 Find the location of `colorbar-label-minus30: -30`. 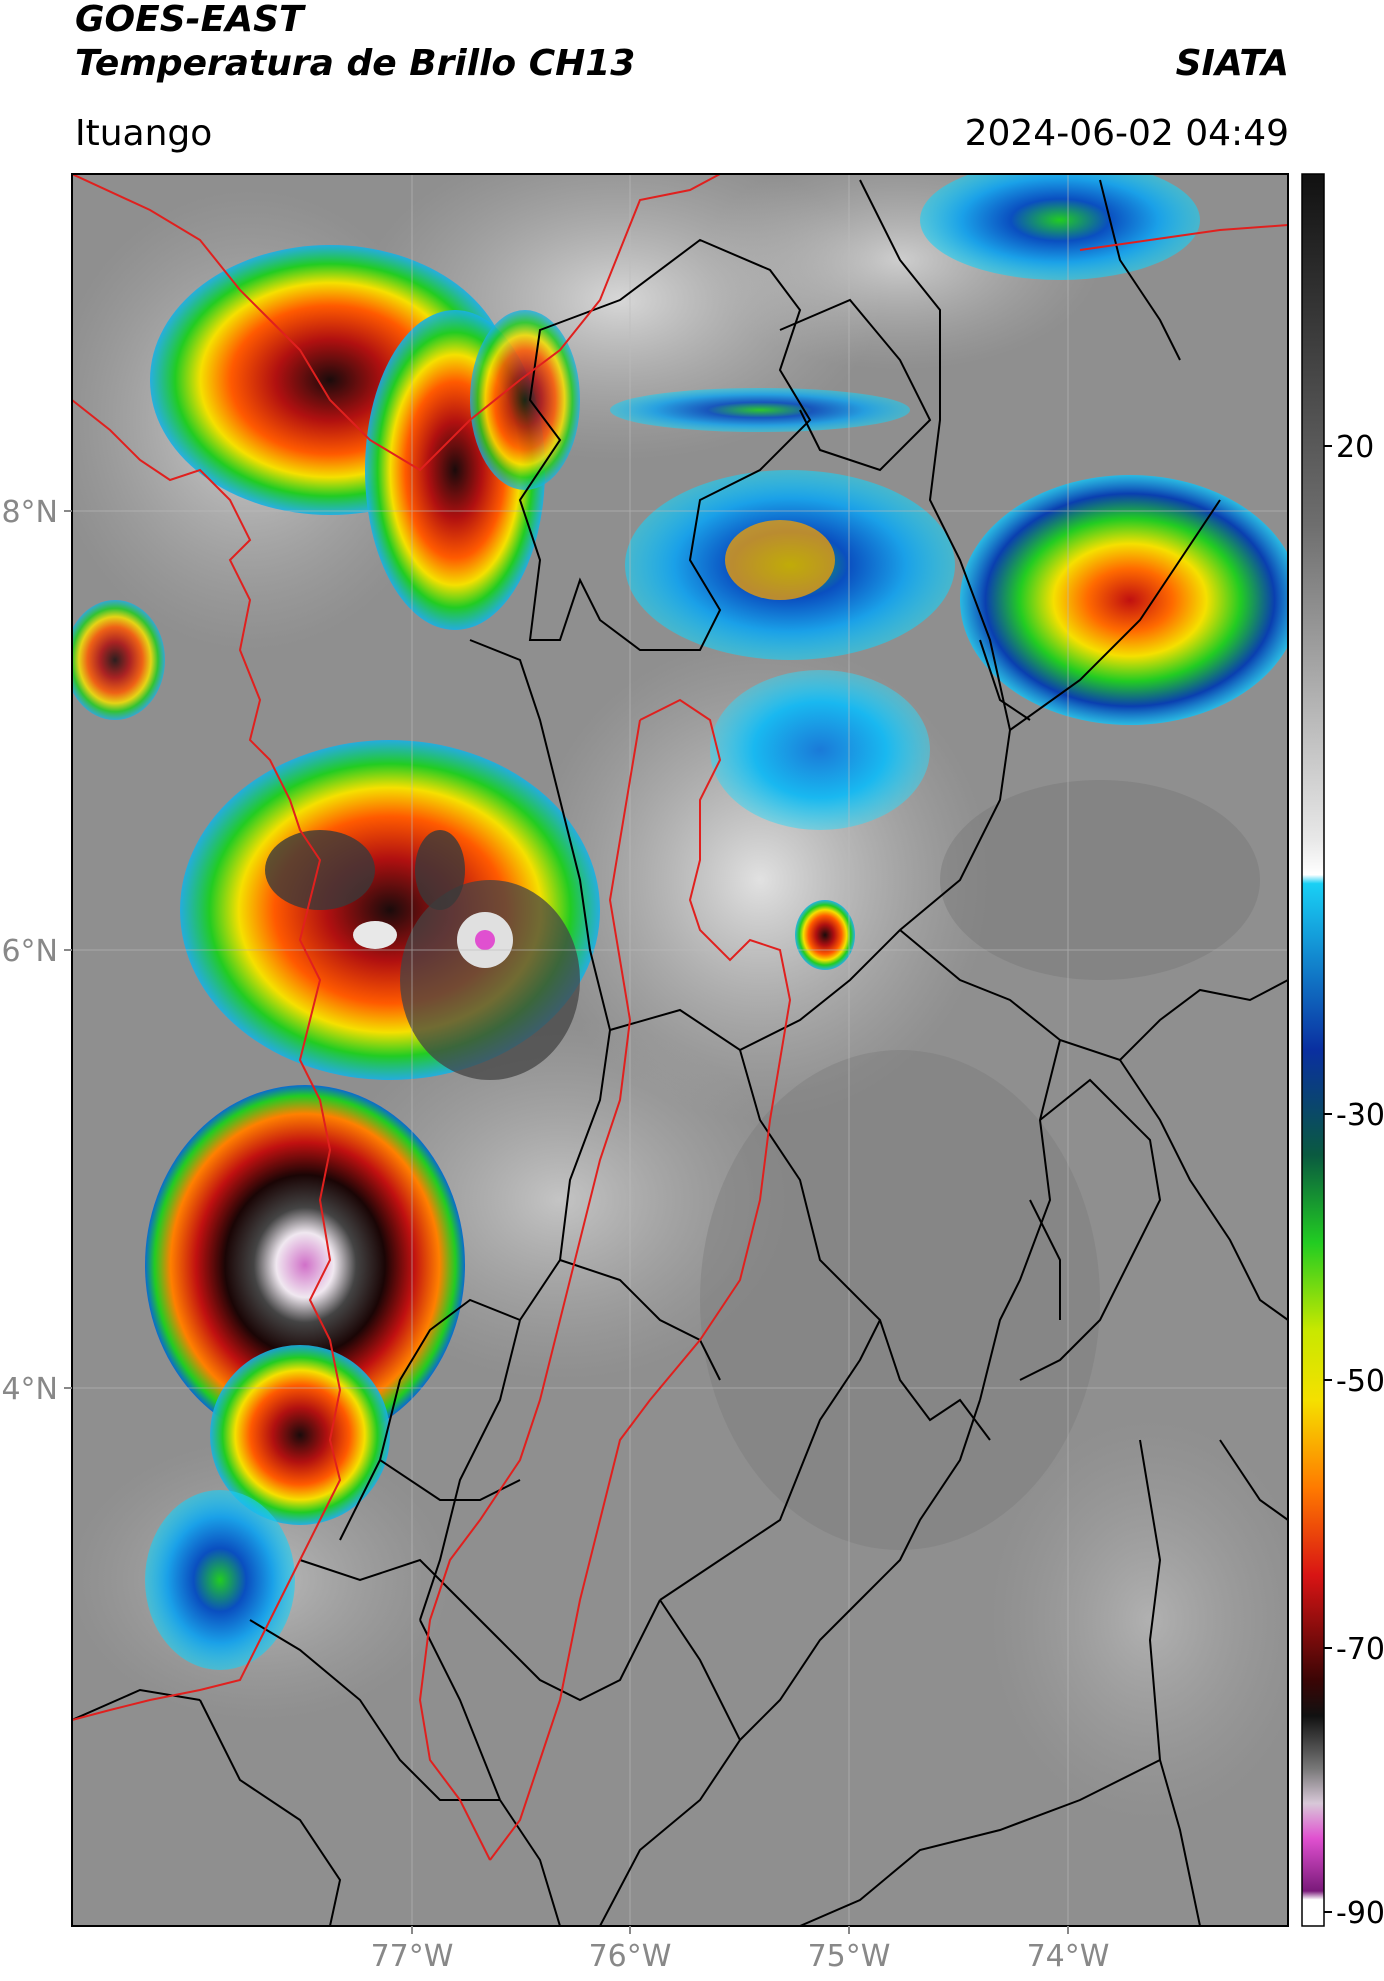

colorbar-label-minus30: -30 is located at coordinates (1360, 1115).